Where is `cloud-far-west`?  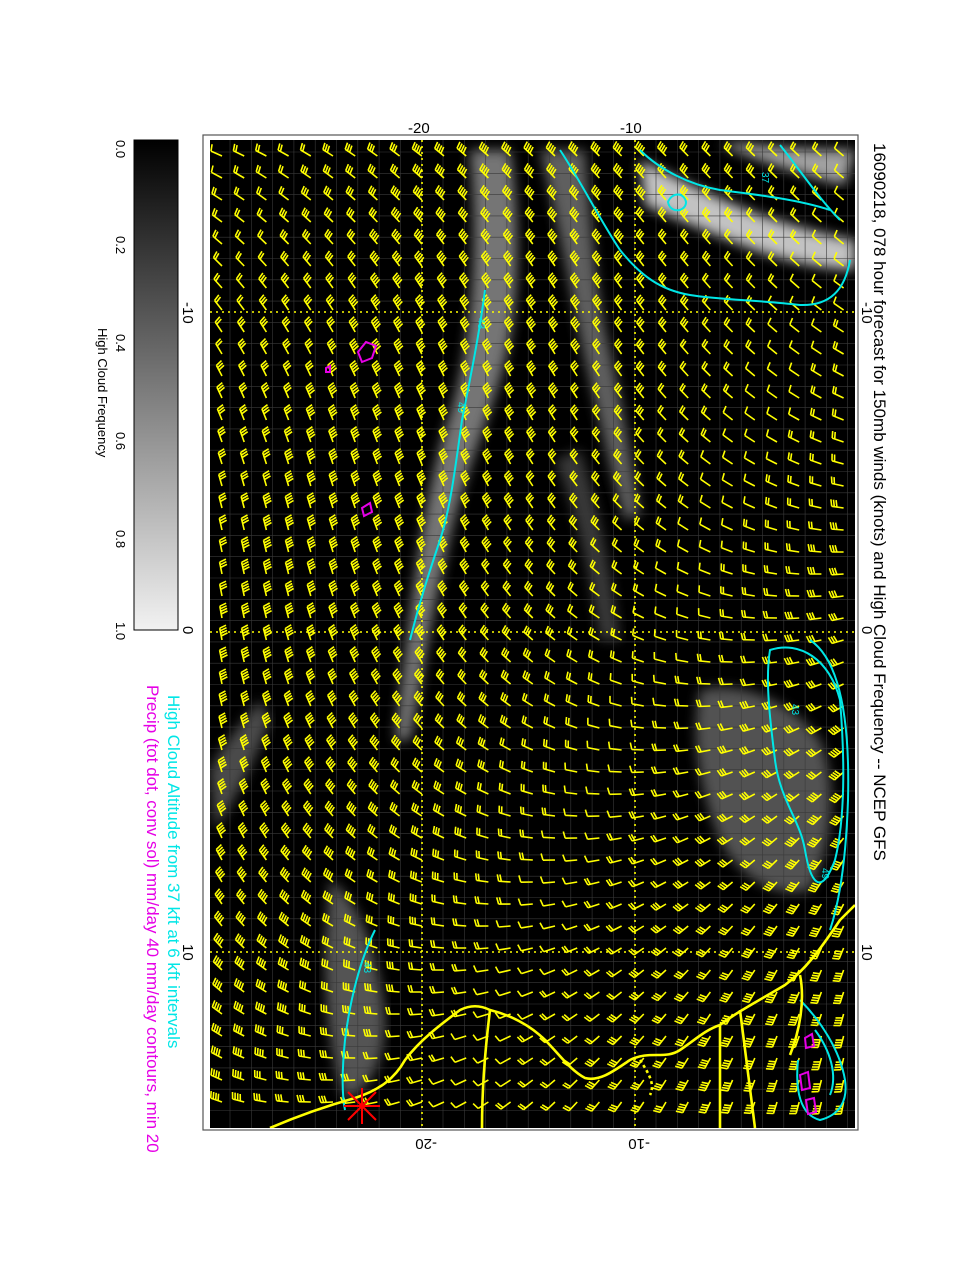
cloud-far-west is located at coordinates (240, 765).